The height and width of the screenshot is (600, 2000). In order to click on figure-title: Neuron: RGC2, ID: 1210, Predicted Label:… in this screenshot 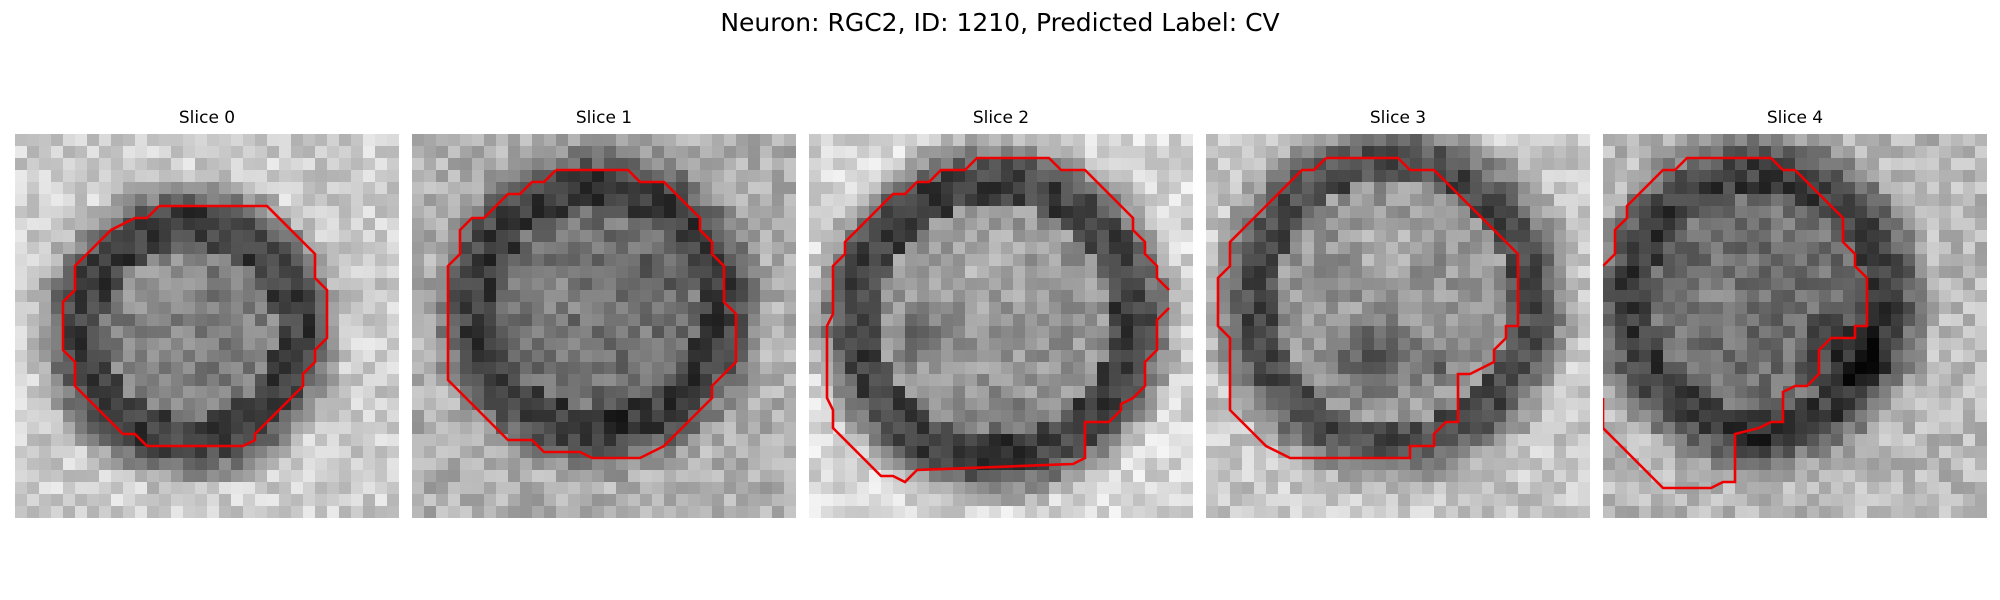, I will do `click(1000, 22)`.